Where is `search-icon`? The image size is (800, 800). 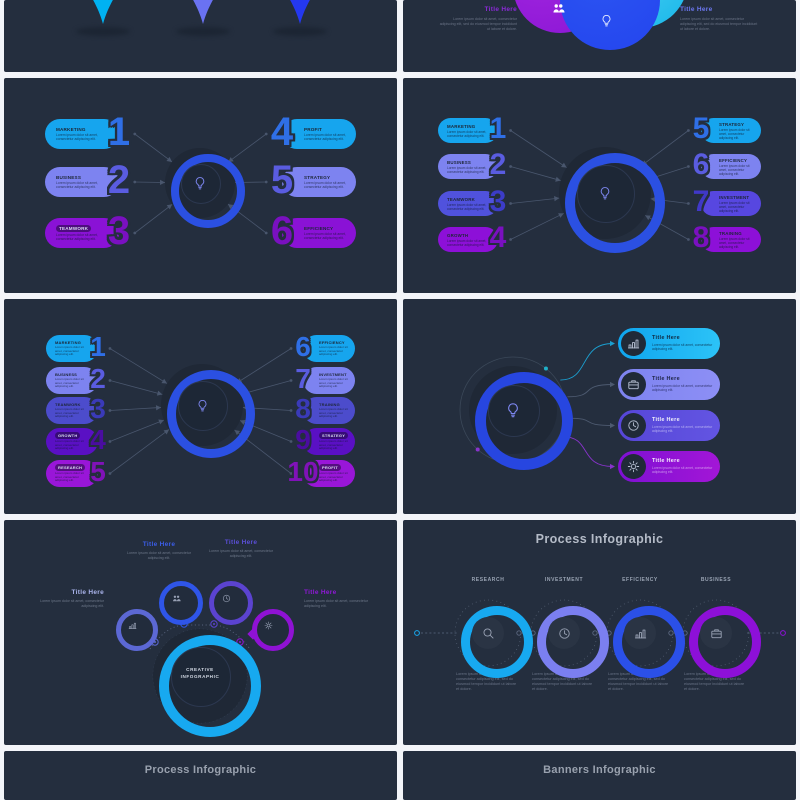 search-icon is located at coordinates (488, 633).